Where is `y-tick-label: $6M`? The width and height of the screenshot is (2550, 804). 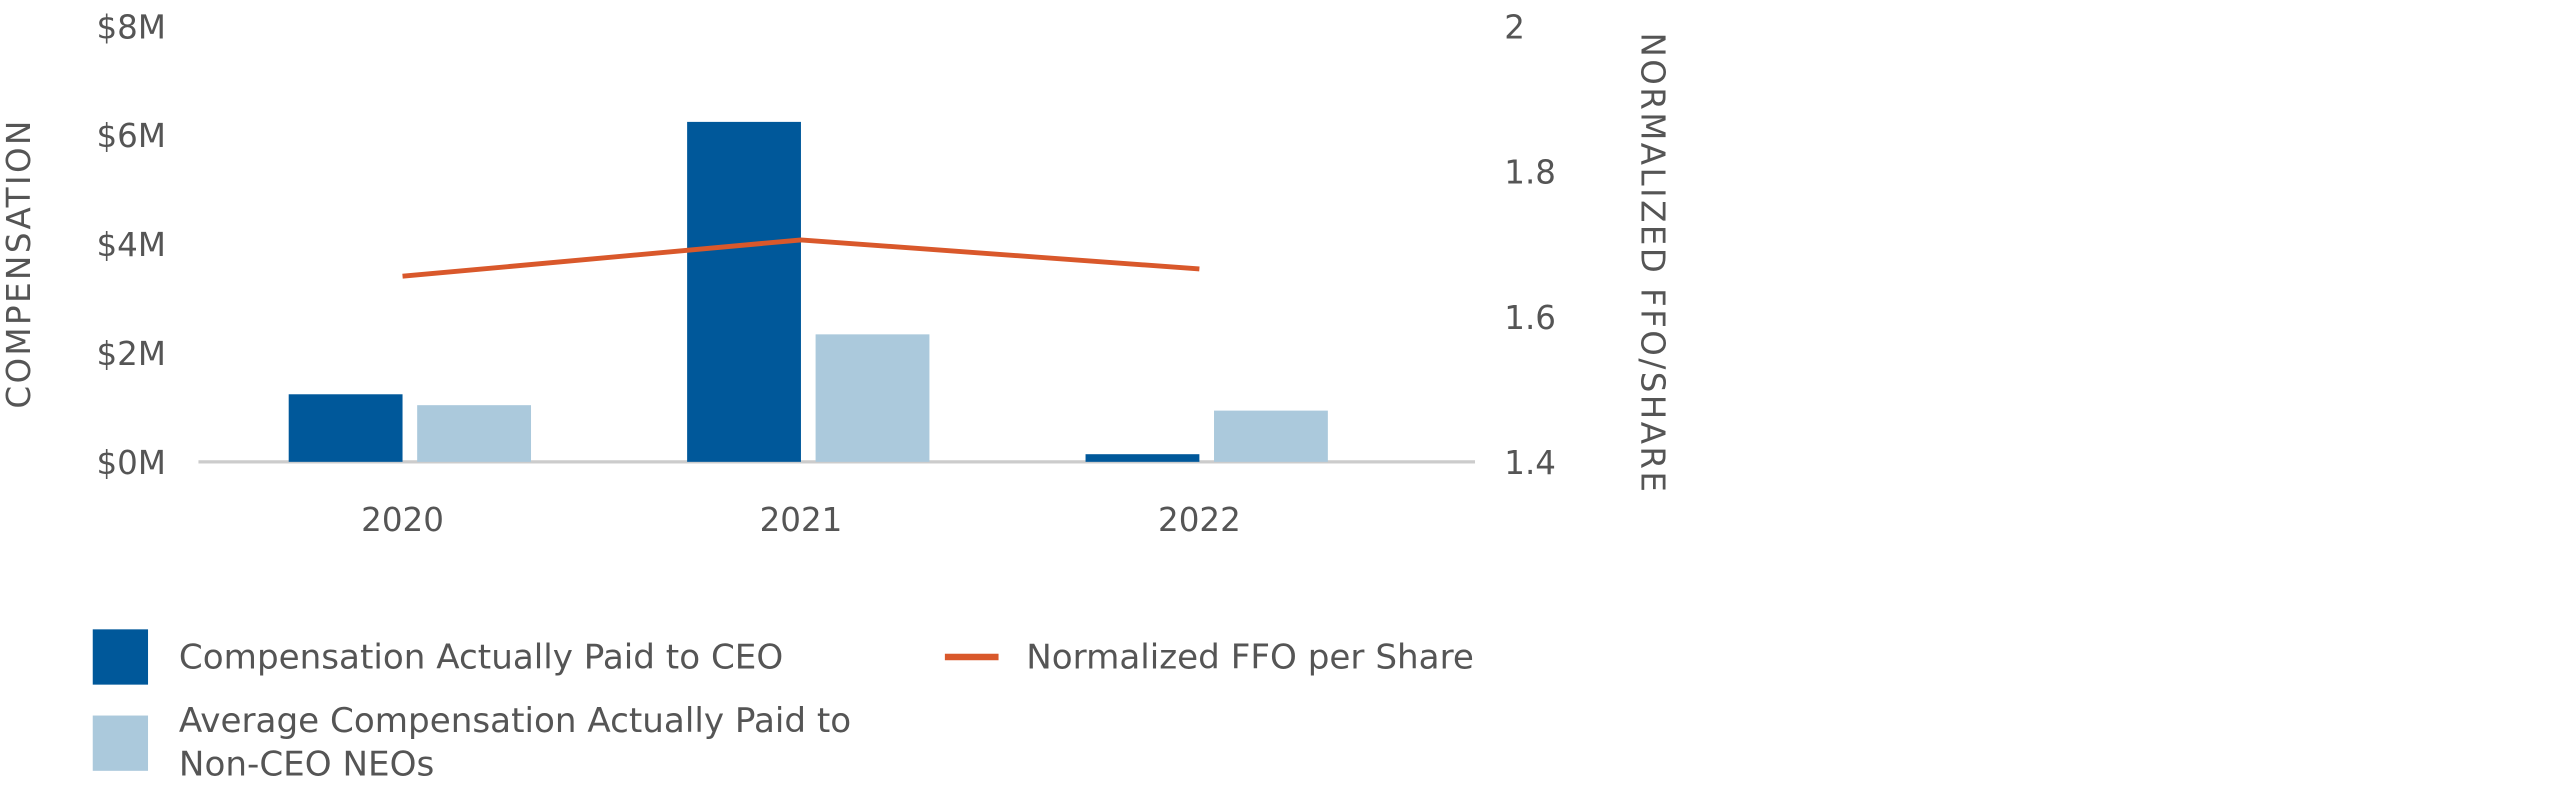
y-tick-label: $6M is located at coordinates (130, 136).